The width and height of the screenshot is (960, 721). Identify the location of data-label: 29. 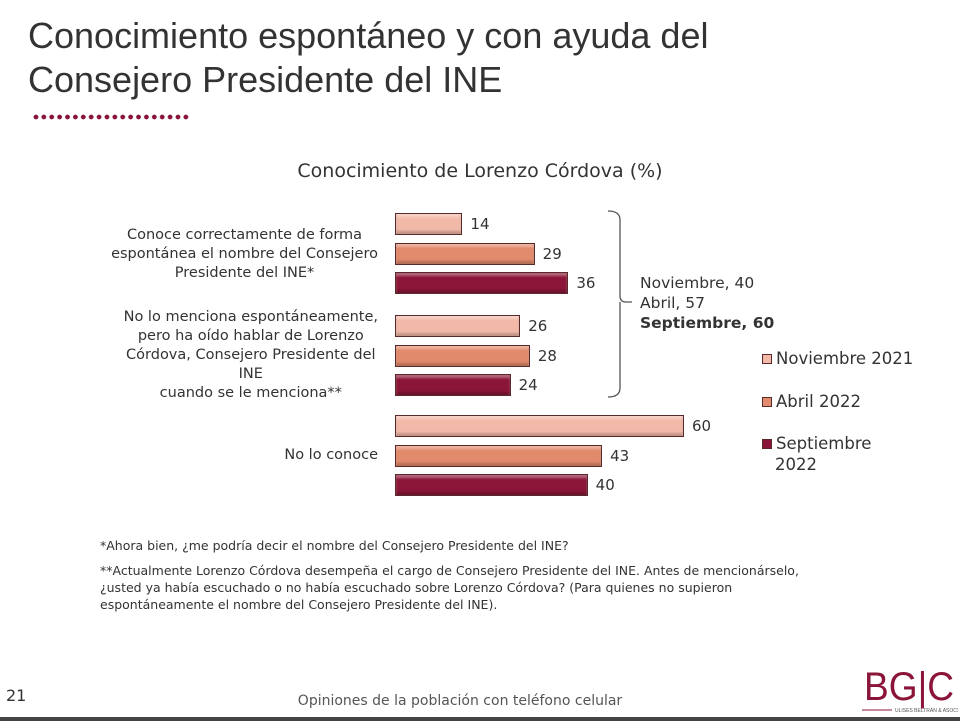
(552, 253).